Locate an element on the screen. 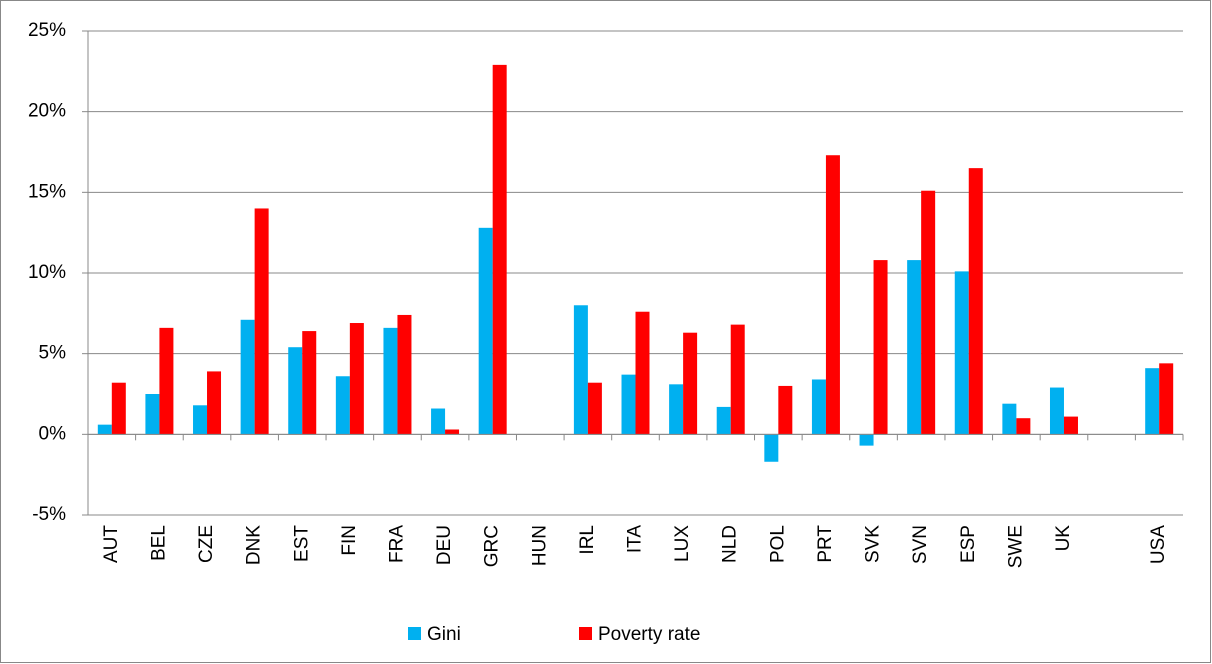  x-tick-label: PRT is located at coordinates (825, 544).